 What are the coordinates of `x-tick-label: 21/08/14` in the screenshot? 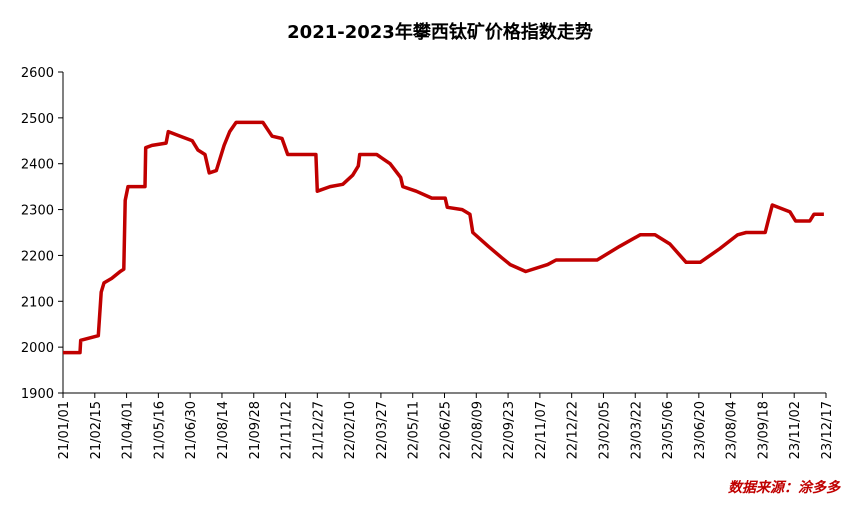 It's located at (223, 430).